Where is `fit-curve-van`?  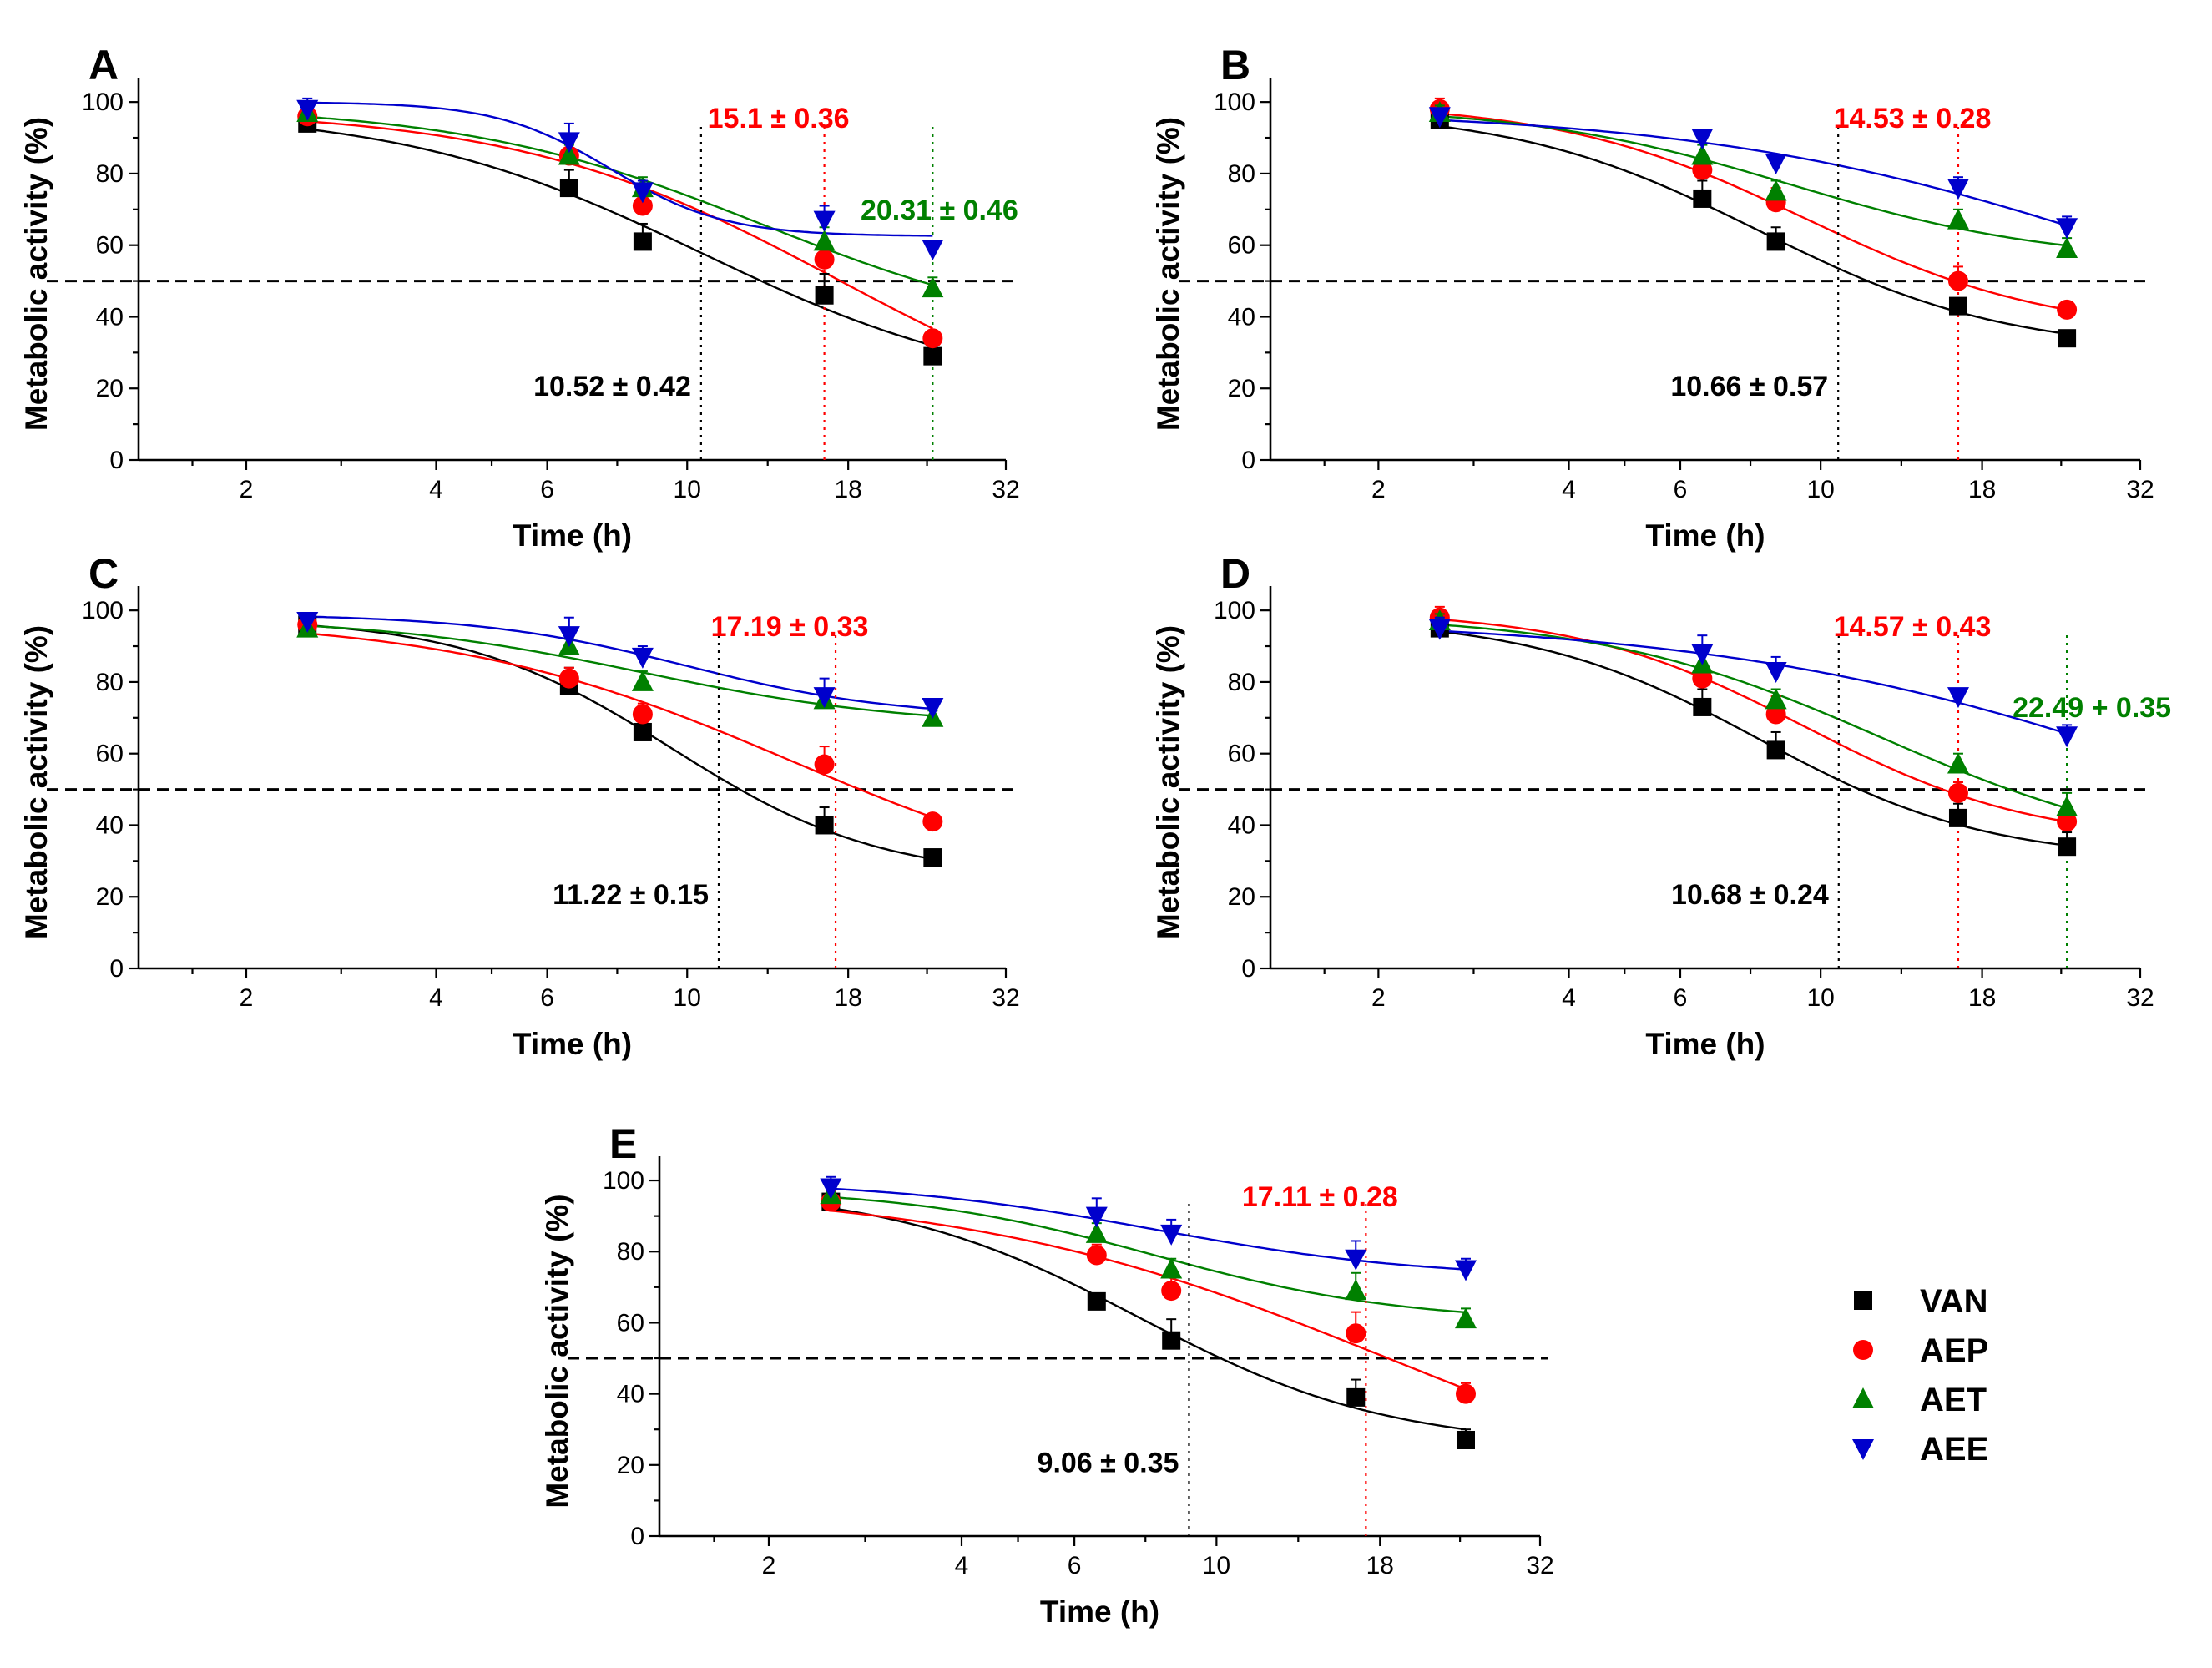 fit-curve-van is located at coordinates (620, 742).